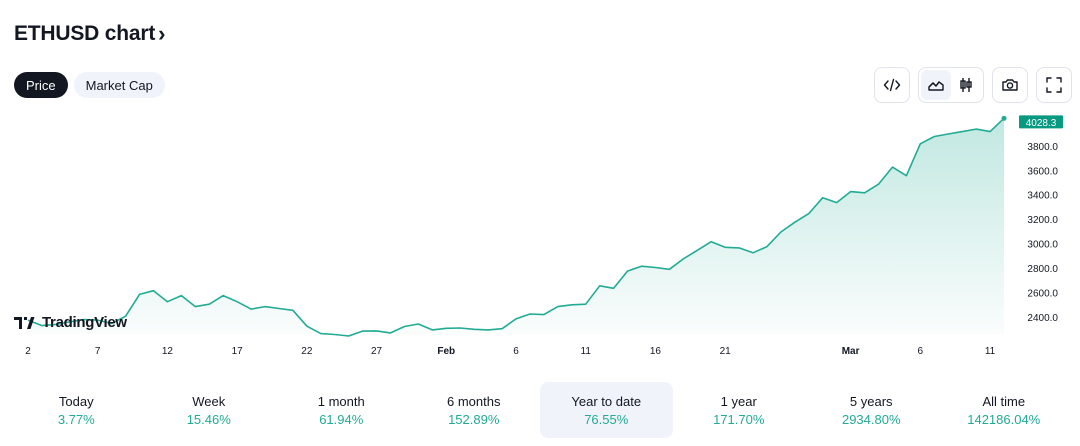 The height and width of the screenshot is (446, 1080). Describe the element at coordinates (851, 351) in the screenshot. I see `x-tick-label: Mar` at that location.